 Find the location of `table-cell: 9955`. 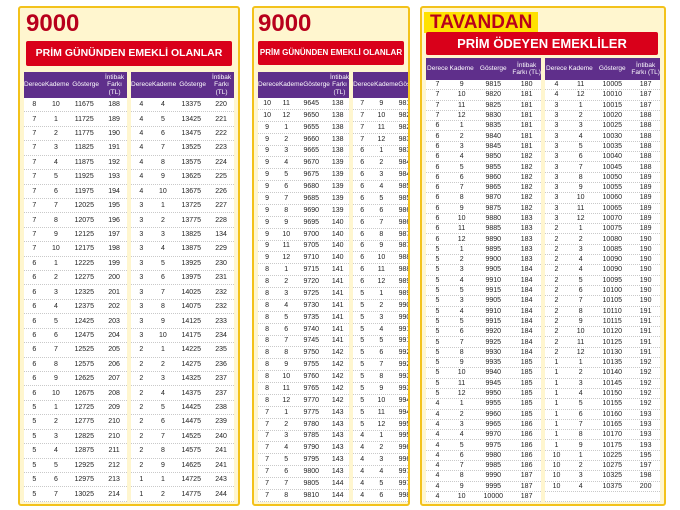

table-cell: 9955 is located at coordinates (493, 404).